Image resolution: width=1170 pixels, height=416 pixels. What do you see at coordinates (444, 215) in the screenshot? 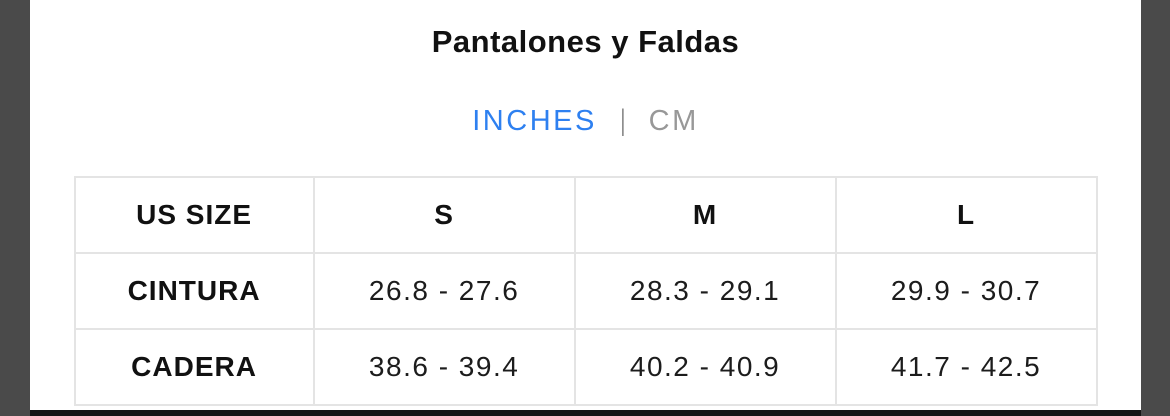
I see `header-size-s: S` at bounding box center [444, 215].